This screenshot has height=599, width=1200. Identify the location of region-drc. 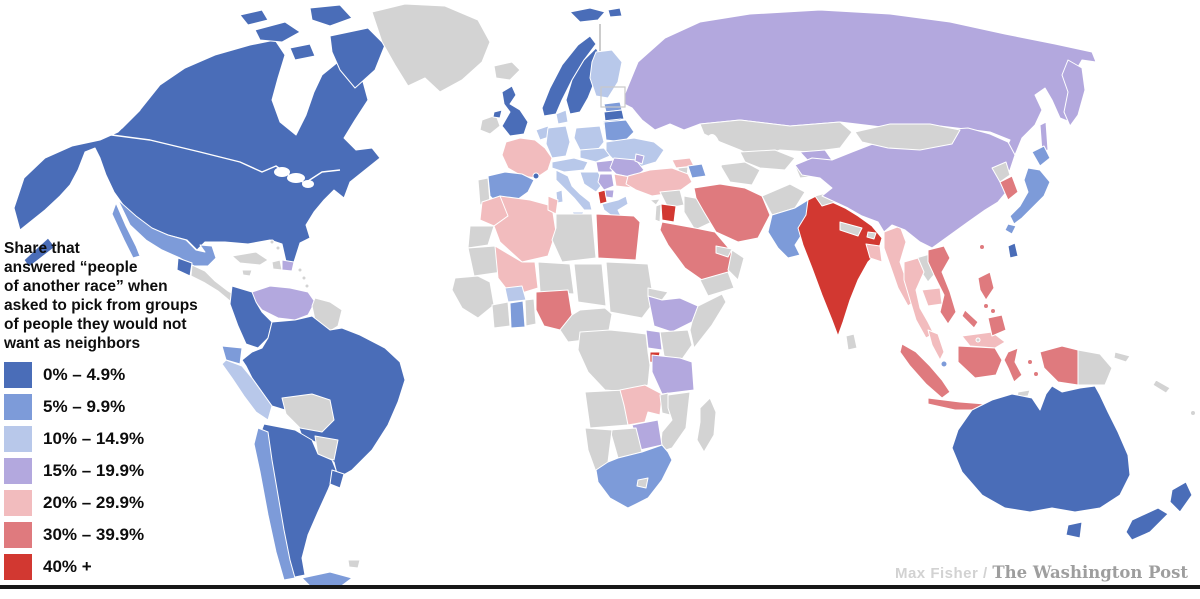
(614, 361).